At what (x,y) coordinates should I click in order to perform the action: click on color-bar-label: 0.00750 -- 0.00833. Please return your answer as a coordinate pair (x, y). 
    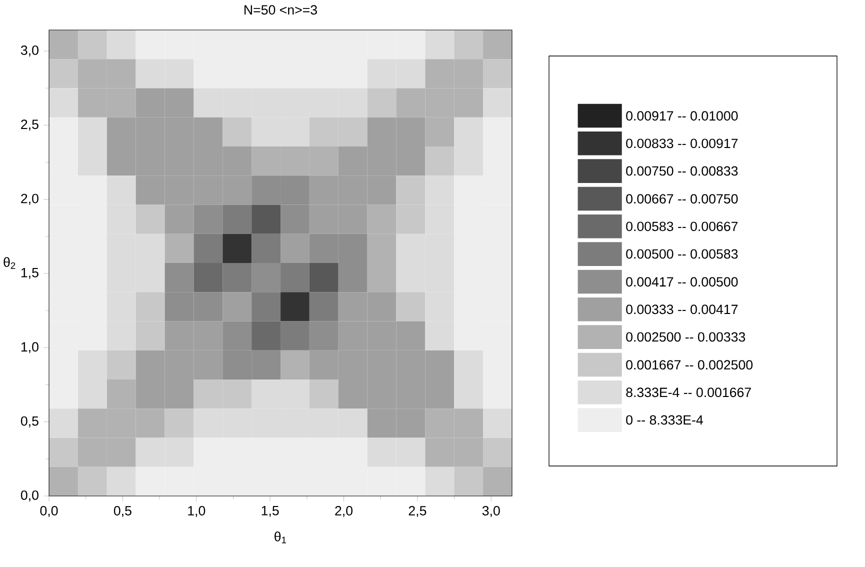
    Looking at the image, I should click on (682, 171).